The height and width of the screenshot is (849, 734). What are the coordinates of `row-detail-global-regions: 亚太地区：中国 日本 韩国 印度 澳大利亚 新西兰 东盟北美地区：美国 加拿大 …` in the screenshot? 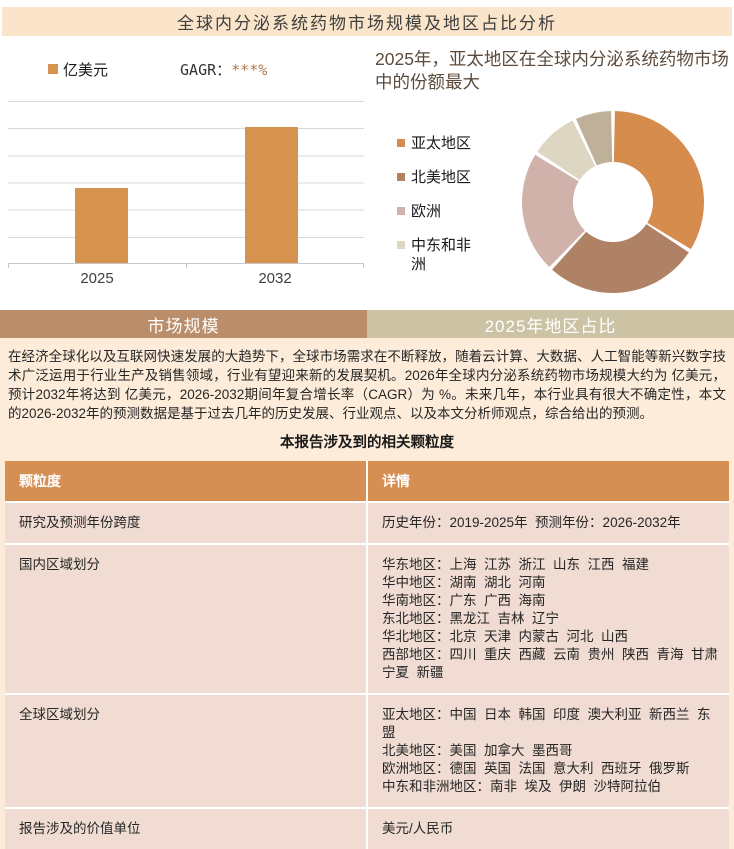 It's located at (548, 750).